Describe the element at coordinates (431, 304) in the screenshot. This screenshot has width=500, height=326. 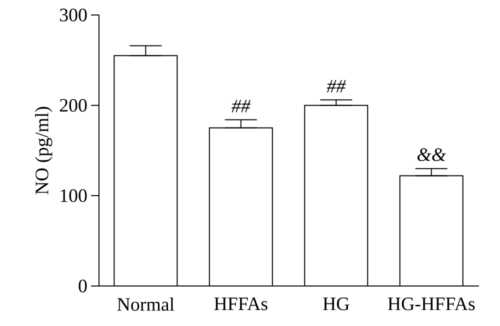
I see `x-tick-label: HG-HFFAs` at that location.